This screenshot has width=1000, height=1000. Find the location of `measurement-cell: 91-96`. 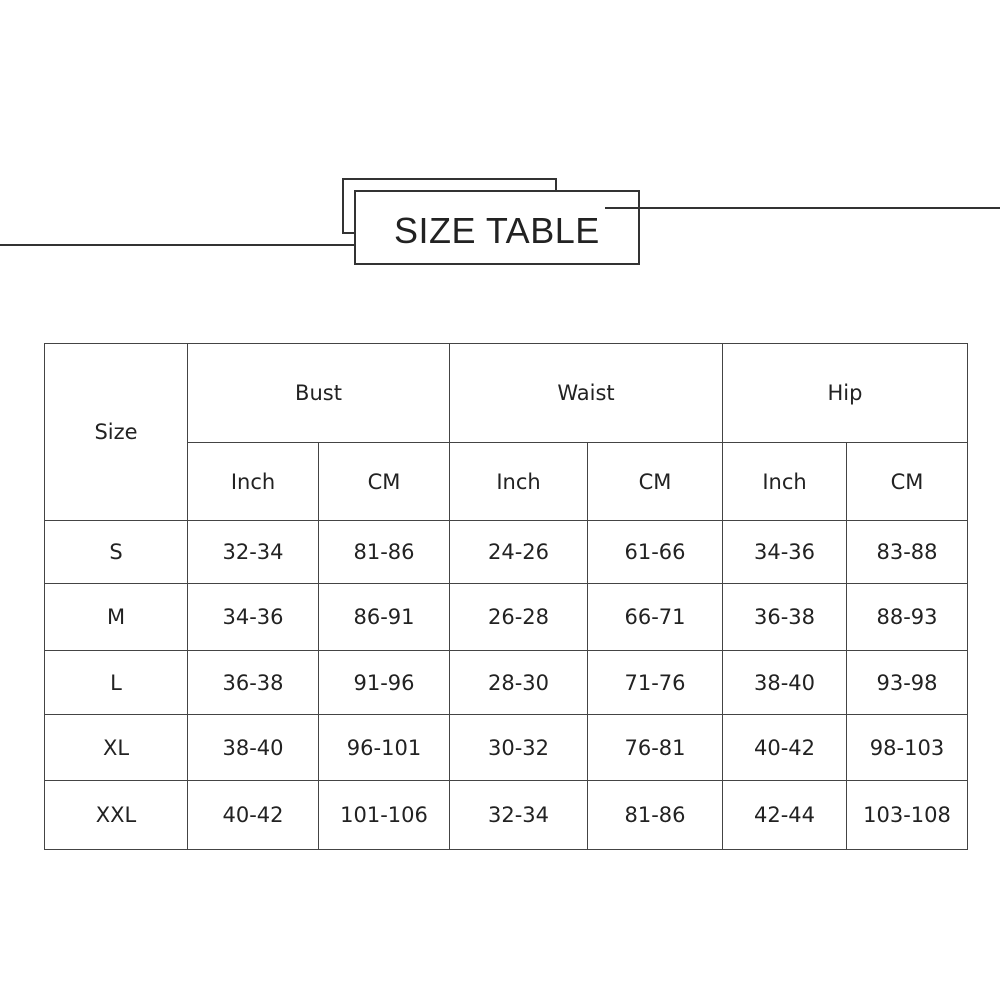

measurement-cell: 91-96 is located at coordinates (384, 682).